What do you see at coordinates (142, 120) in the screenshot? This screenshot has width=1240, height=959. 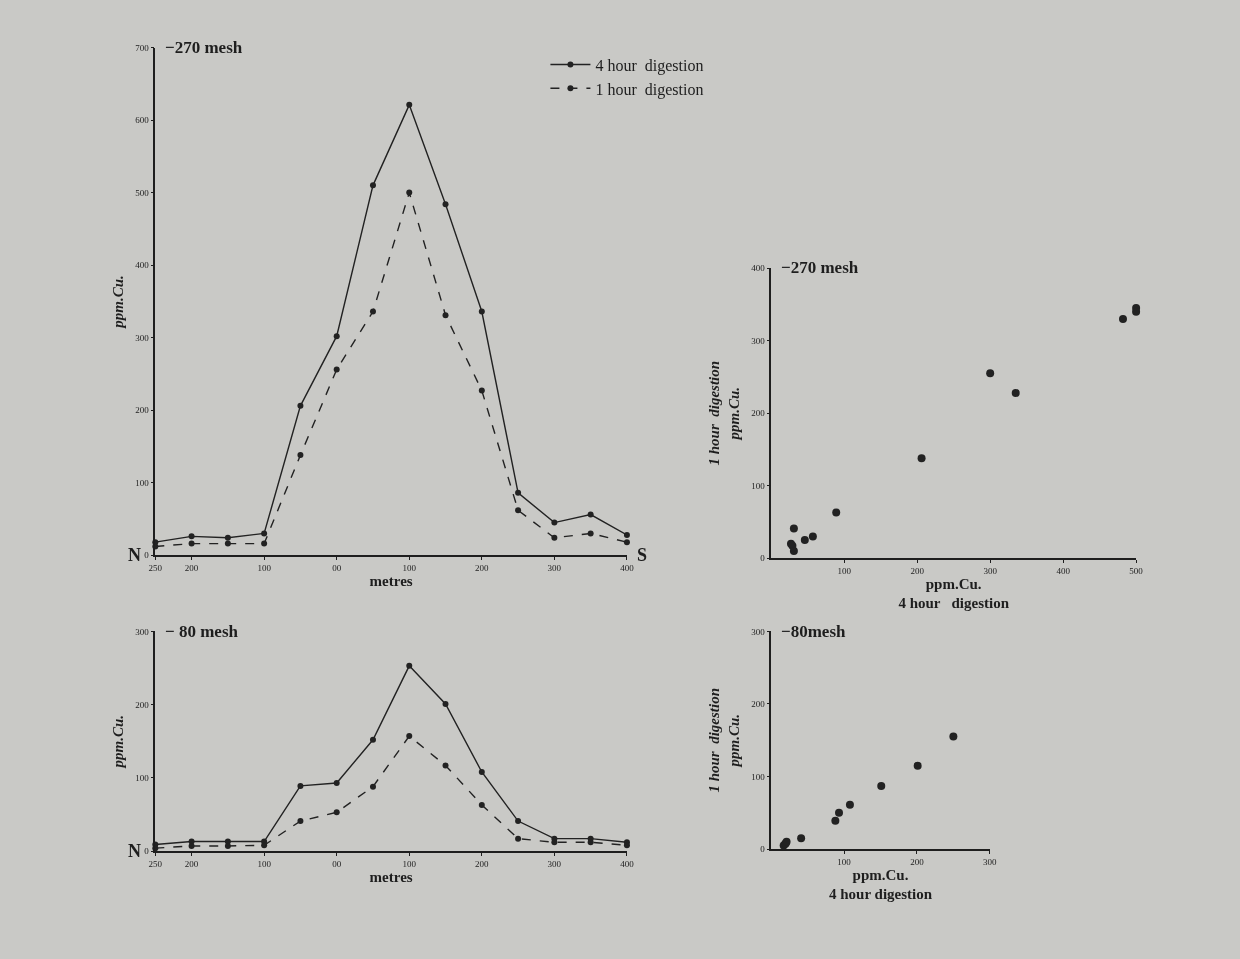 I see `y-tick-label: 600` at bounding box center [142, 120].